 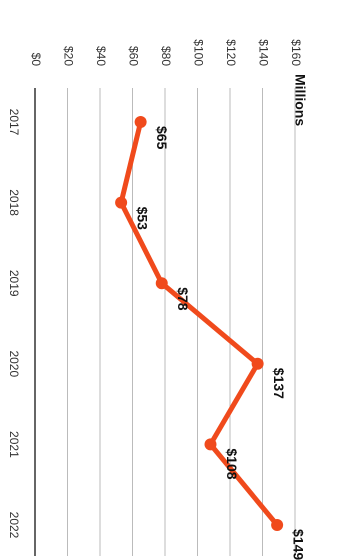 What do you see at coordinates (14, 283) in the screenshot?
I see `x-tick-label: 2019` at bounding box center [14, 283].